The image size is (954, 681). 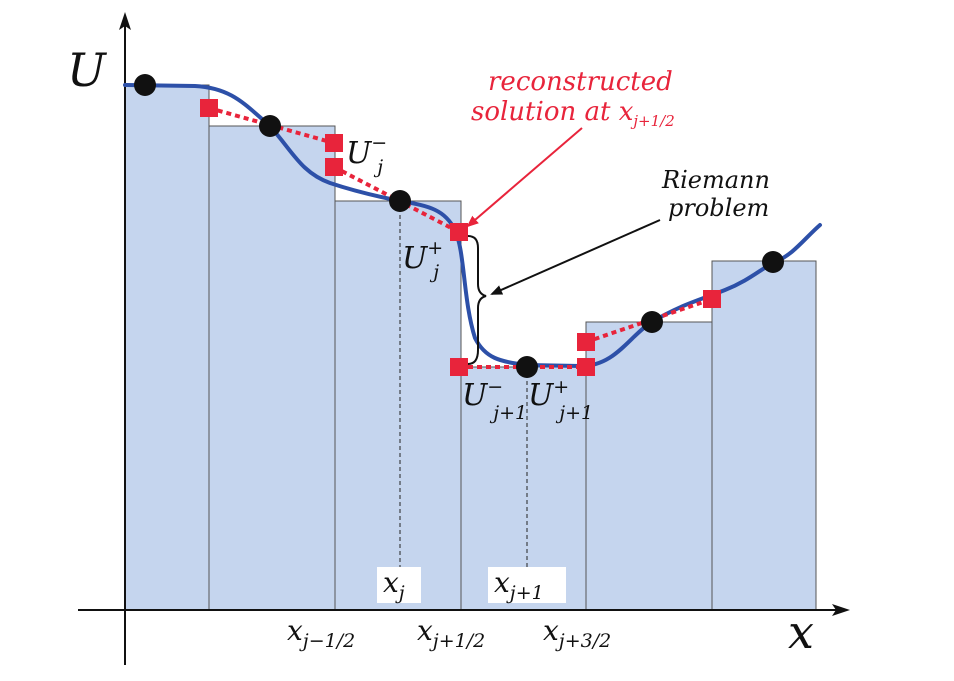 I want to click on y-axis-arrowhead, so click(x=125, y=21).